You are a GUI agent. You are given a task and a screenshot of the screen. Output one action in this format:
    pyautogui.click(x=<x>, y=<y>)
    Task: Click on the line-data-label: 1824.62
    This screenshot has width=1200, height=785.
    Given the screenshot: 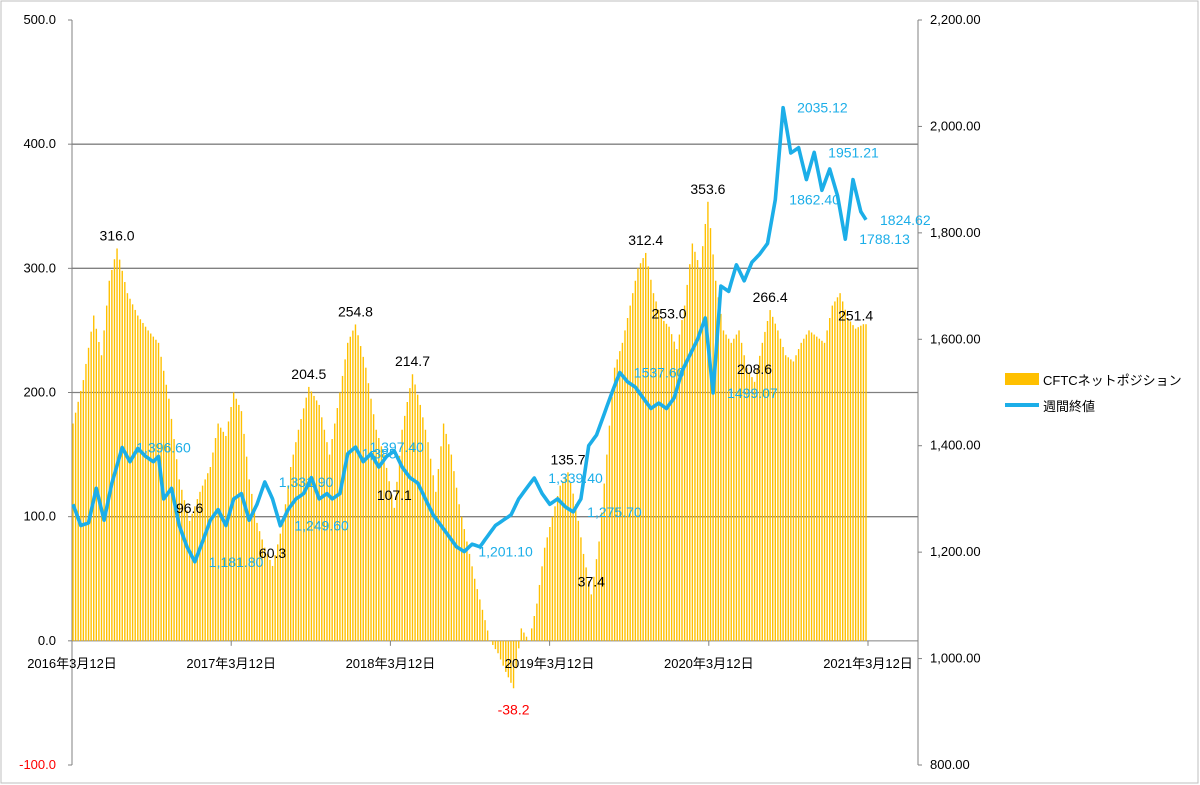 What is the action you would take?
    pyautogui.click(x=905, y=220)
    